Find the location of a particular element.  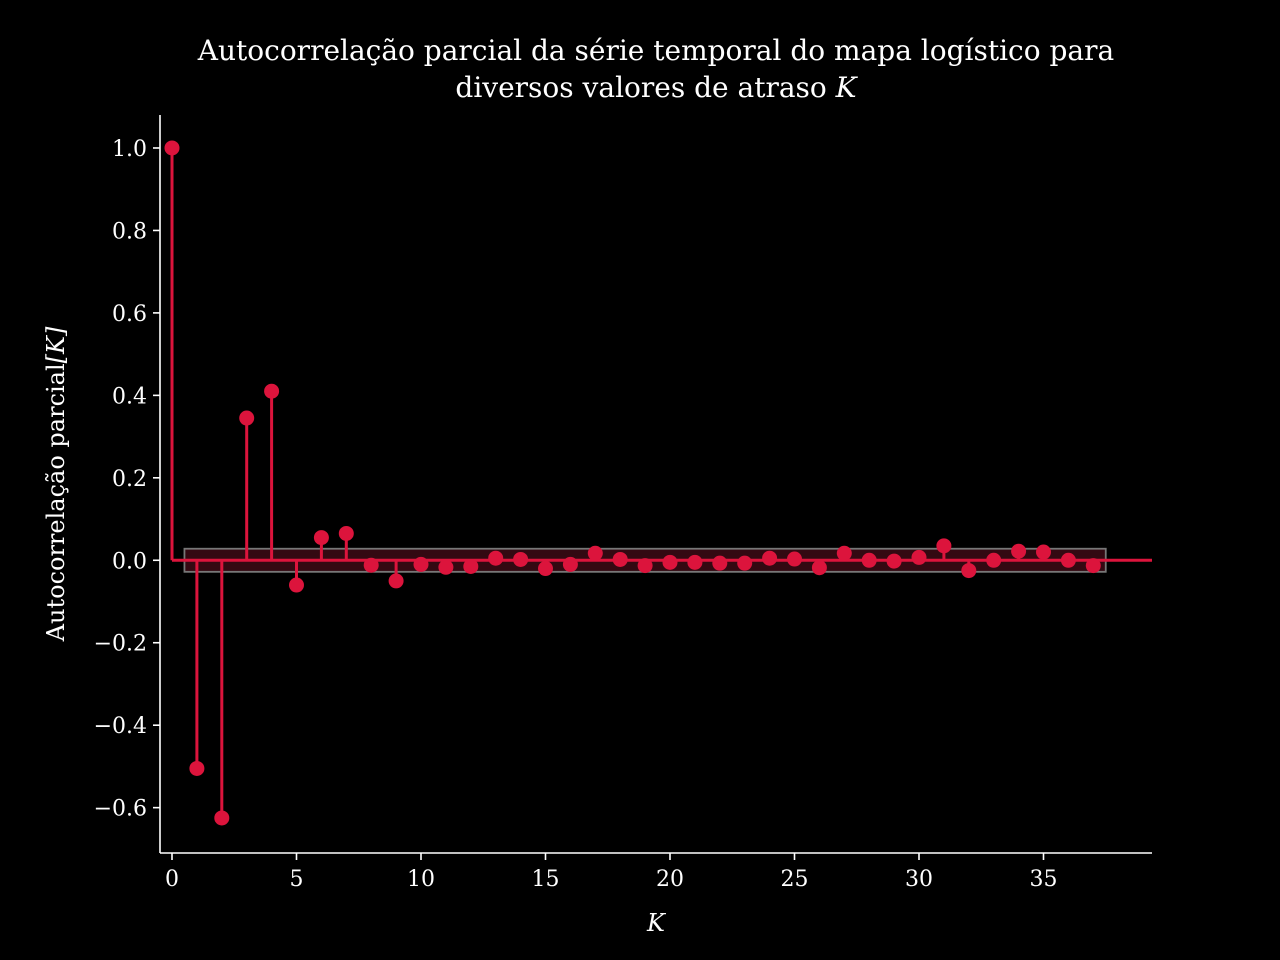

x-tick-label: 25 is located at coordinates (795, 879).